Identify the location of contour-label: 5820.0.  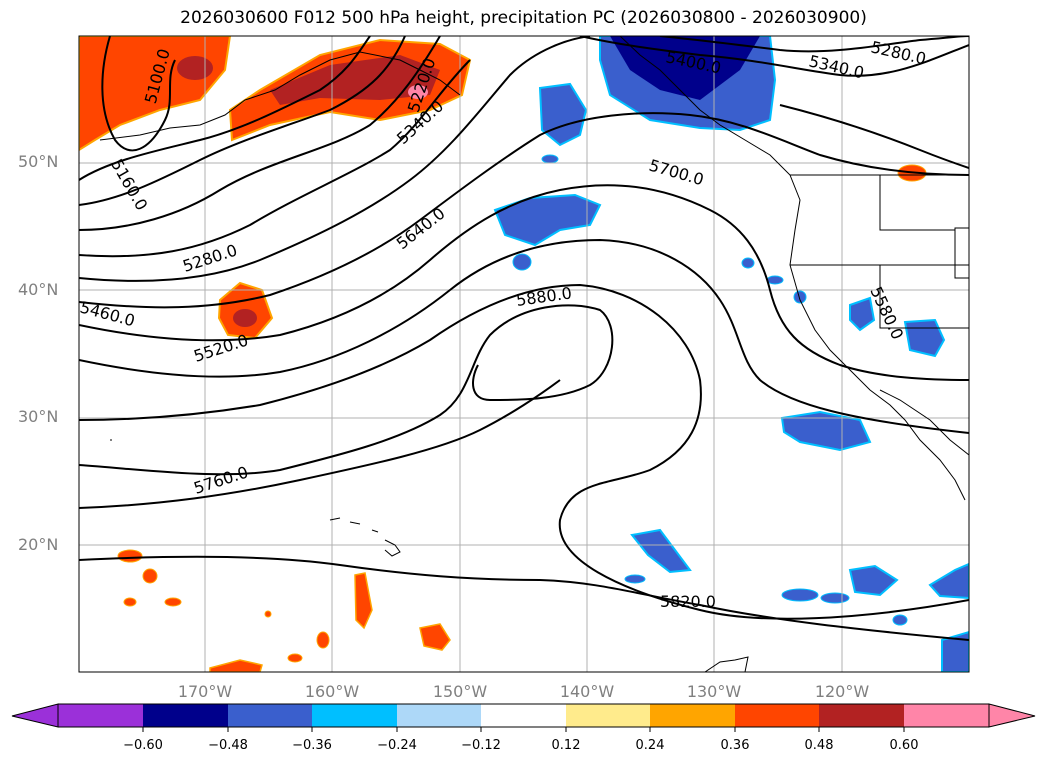
(688, 601).